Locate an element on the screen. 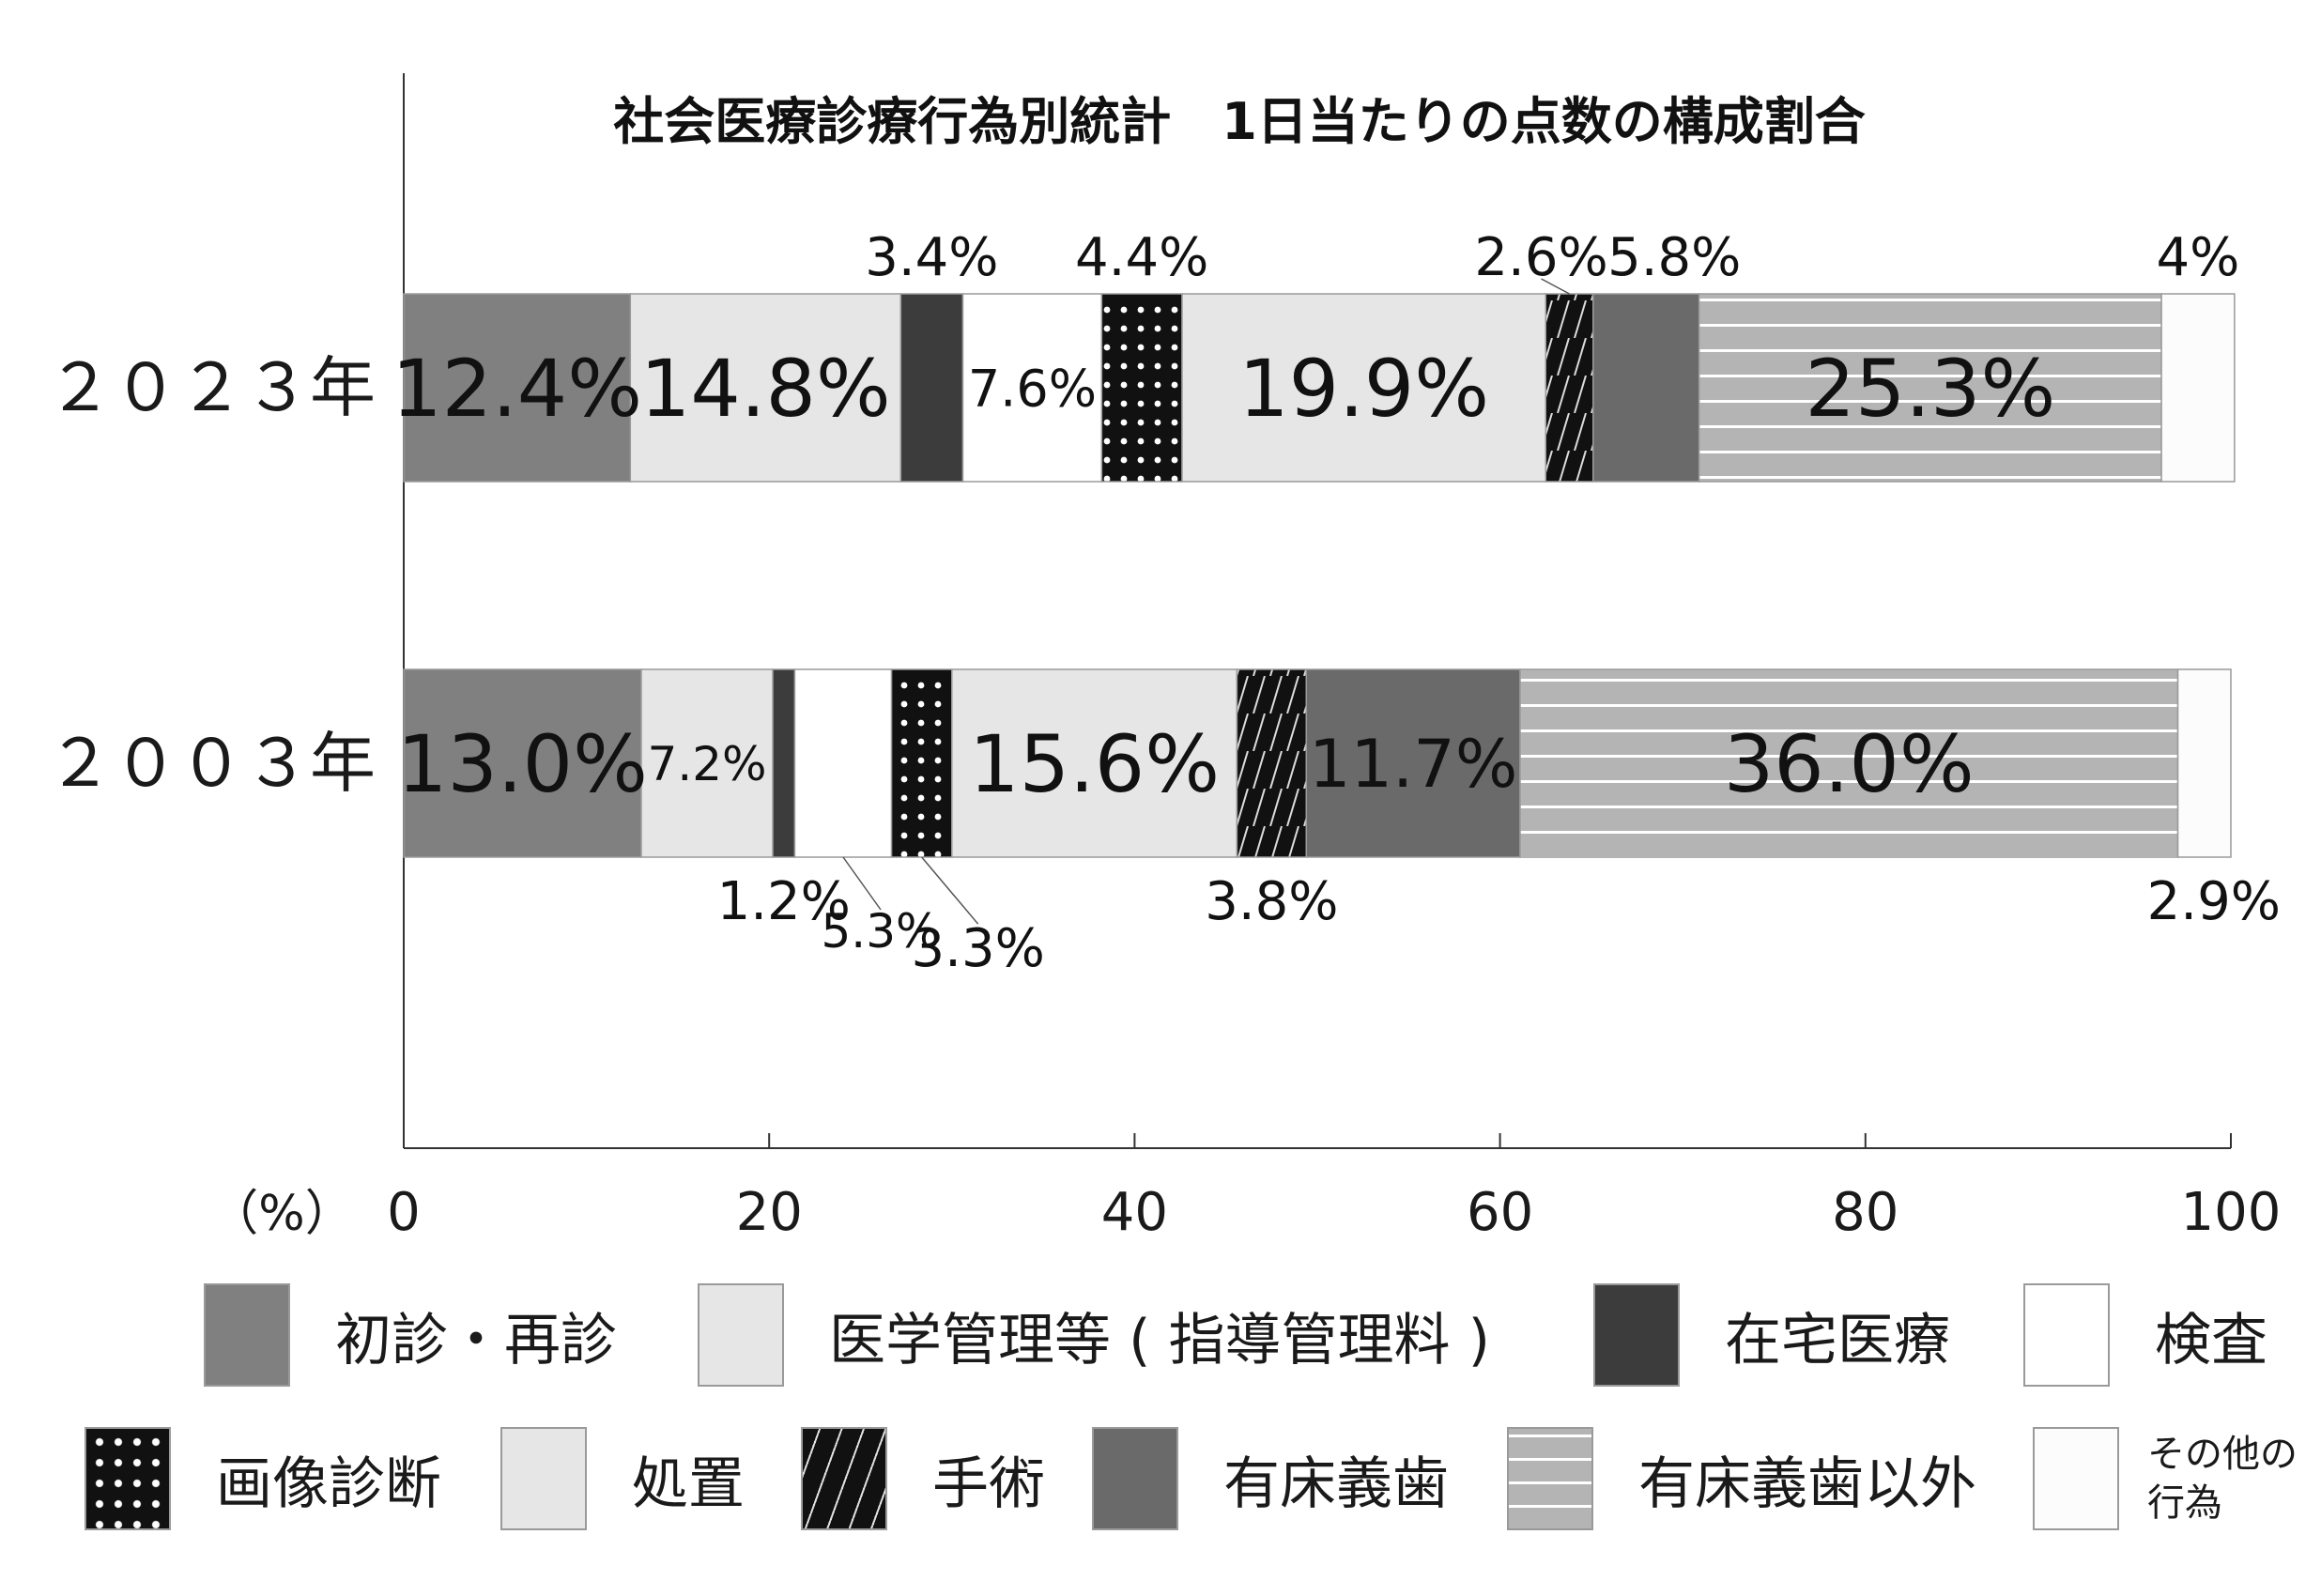  x-tick-label: 60 is located at coordinates (1500, 1212).